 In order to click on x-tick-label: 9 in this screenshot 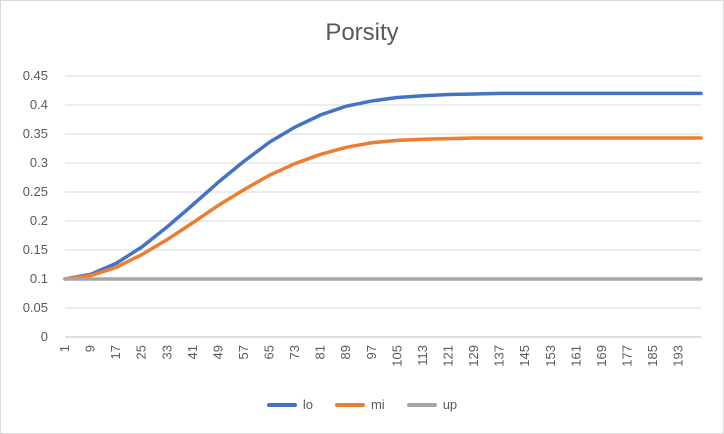, I will do `click(90, 348)`.